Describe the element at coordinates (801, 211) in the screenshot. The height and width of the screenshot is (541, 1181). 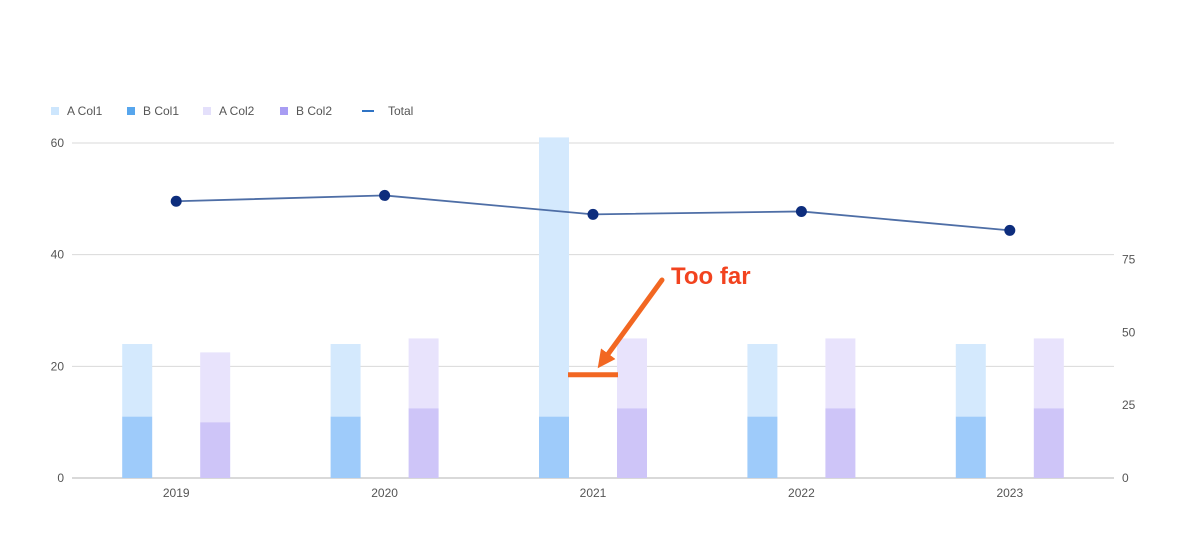
I see `total-point-2022` at that location.